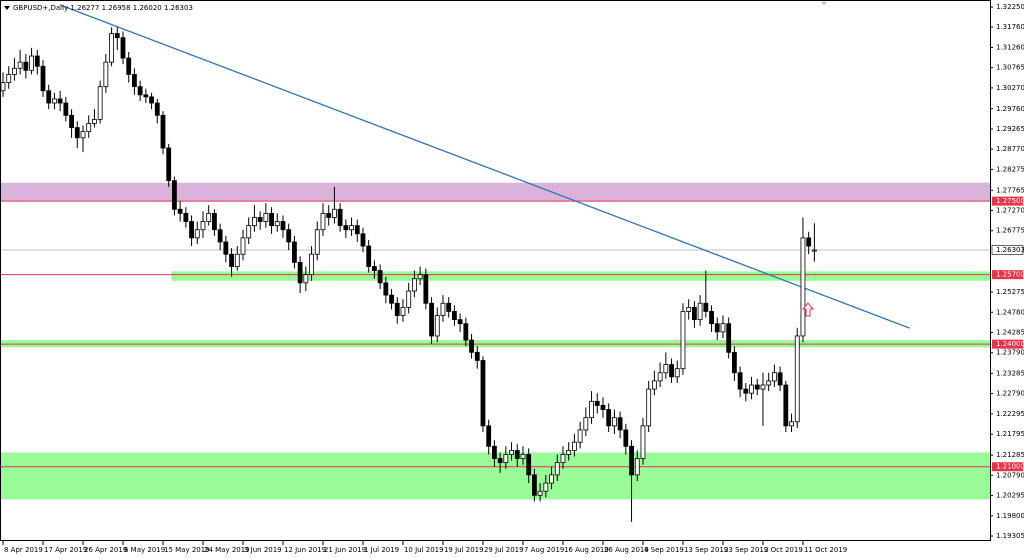 The height and width of the screenshot is (558, 1024). What do you see at coordinates (65, 550) in the screenshot?
I see `x-tick-label: 17 Apr 2019` at bounding box center [65, 550].